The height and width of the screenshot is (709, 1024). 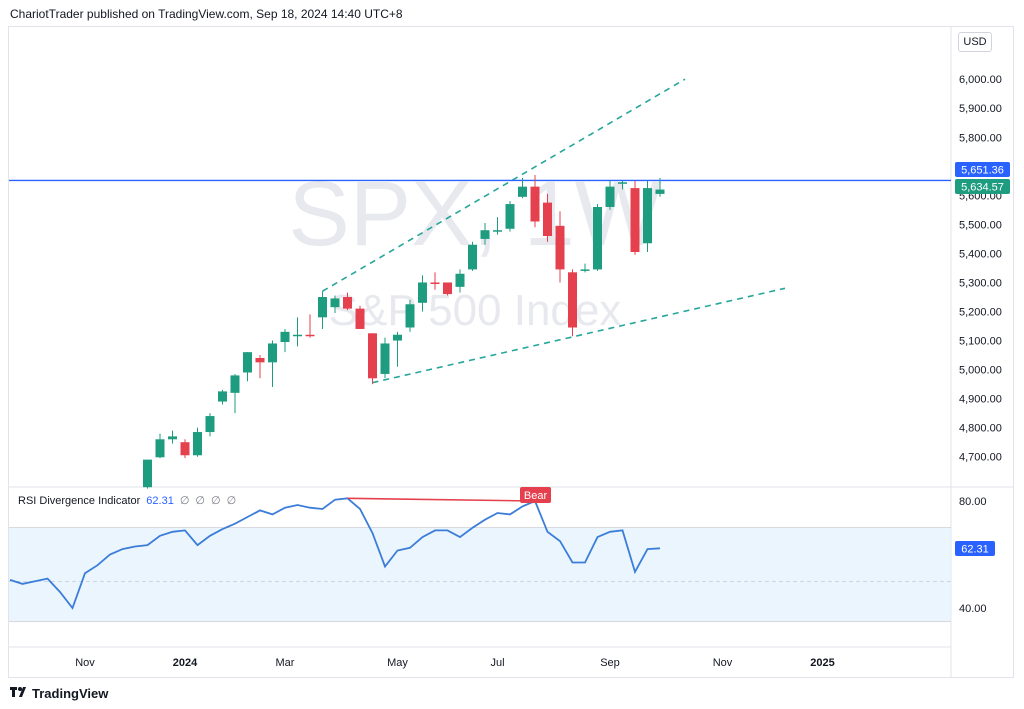 I want to click on bear-label-text: Bear, so click(x=536, y=496).